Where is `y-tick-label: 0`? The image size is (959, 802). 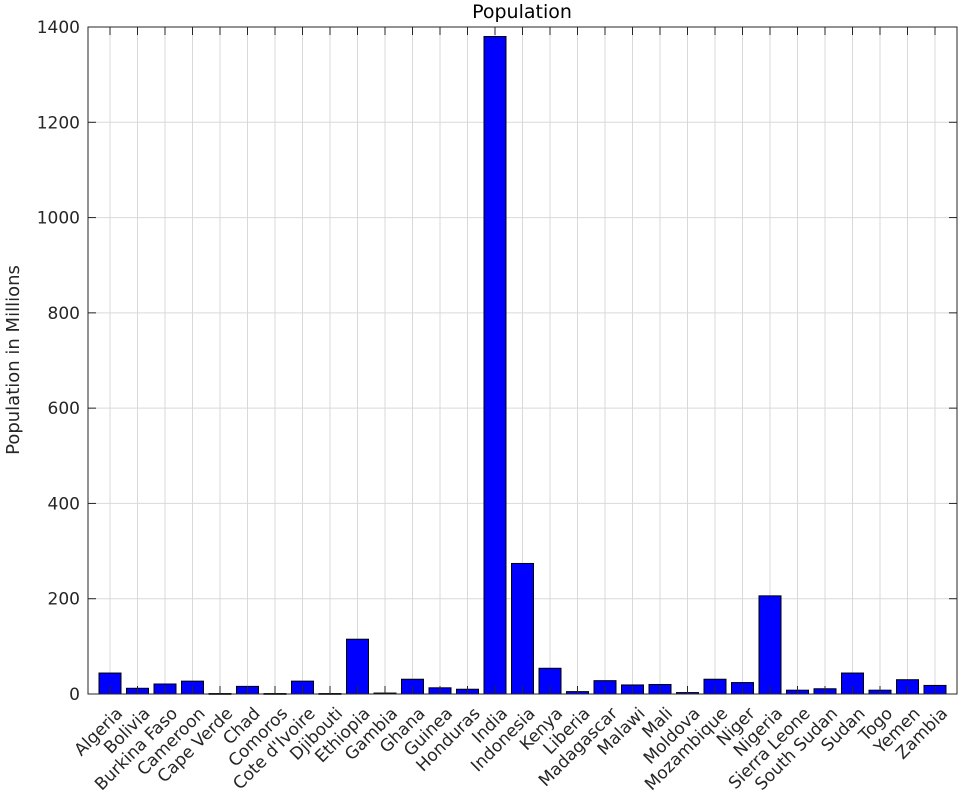
y-tick-label: 0 is located at coordinates (74, 695).